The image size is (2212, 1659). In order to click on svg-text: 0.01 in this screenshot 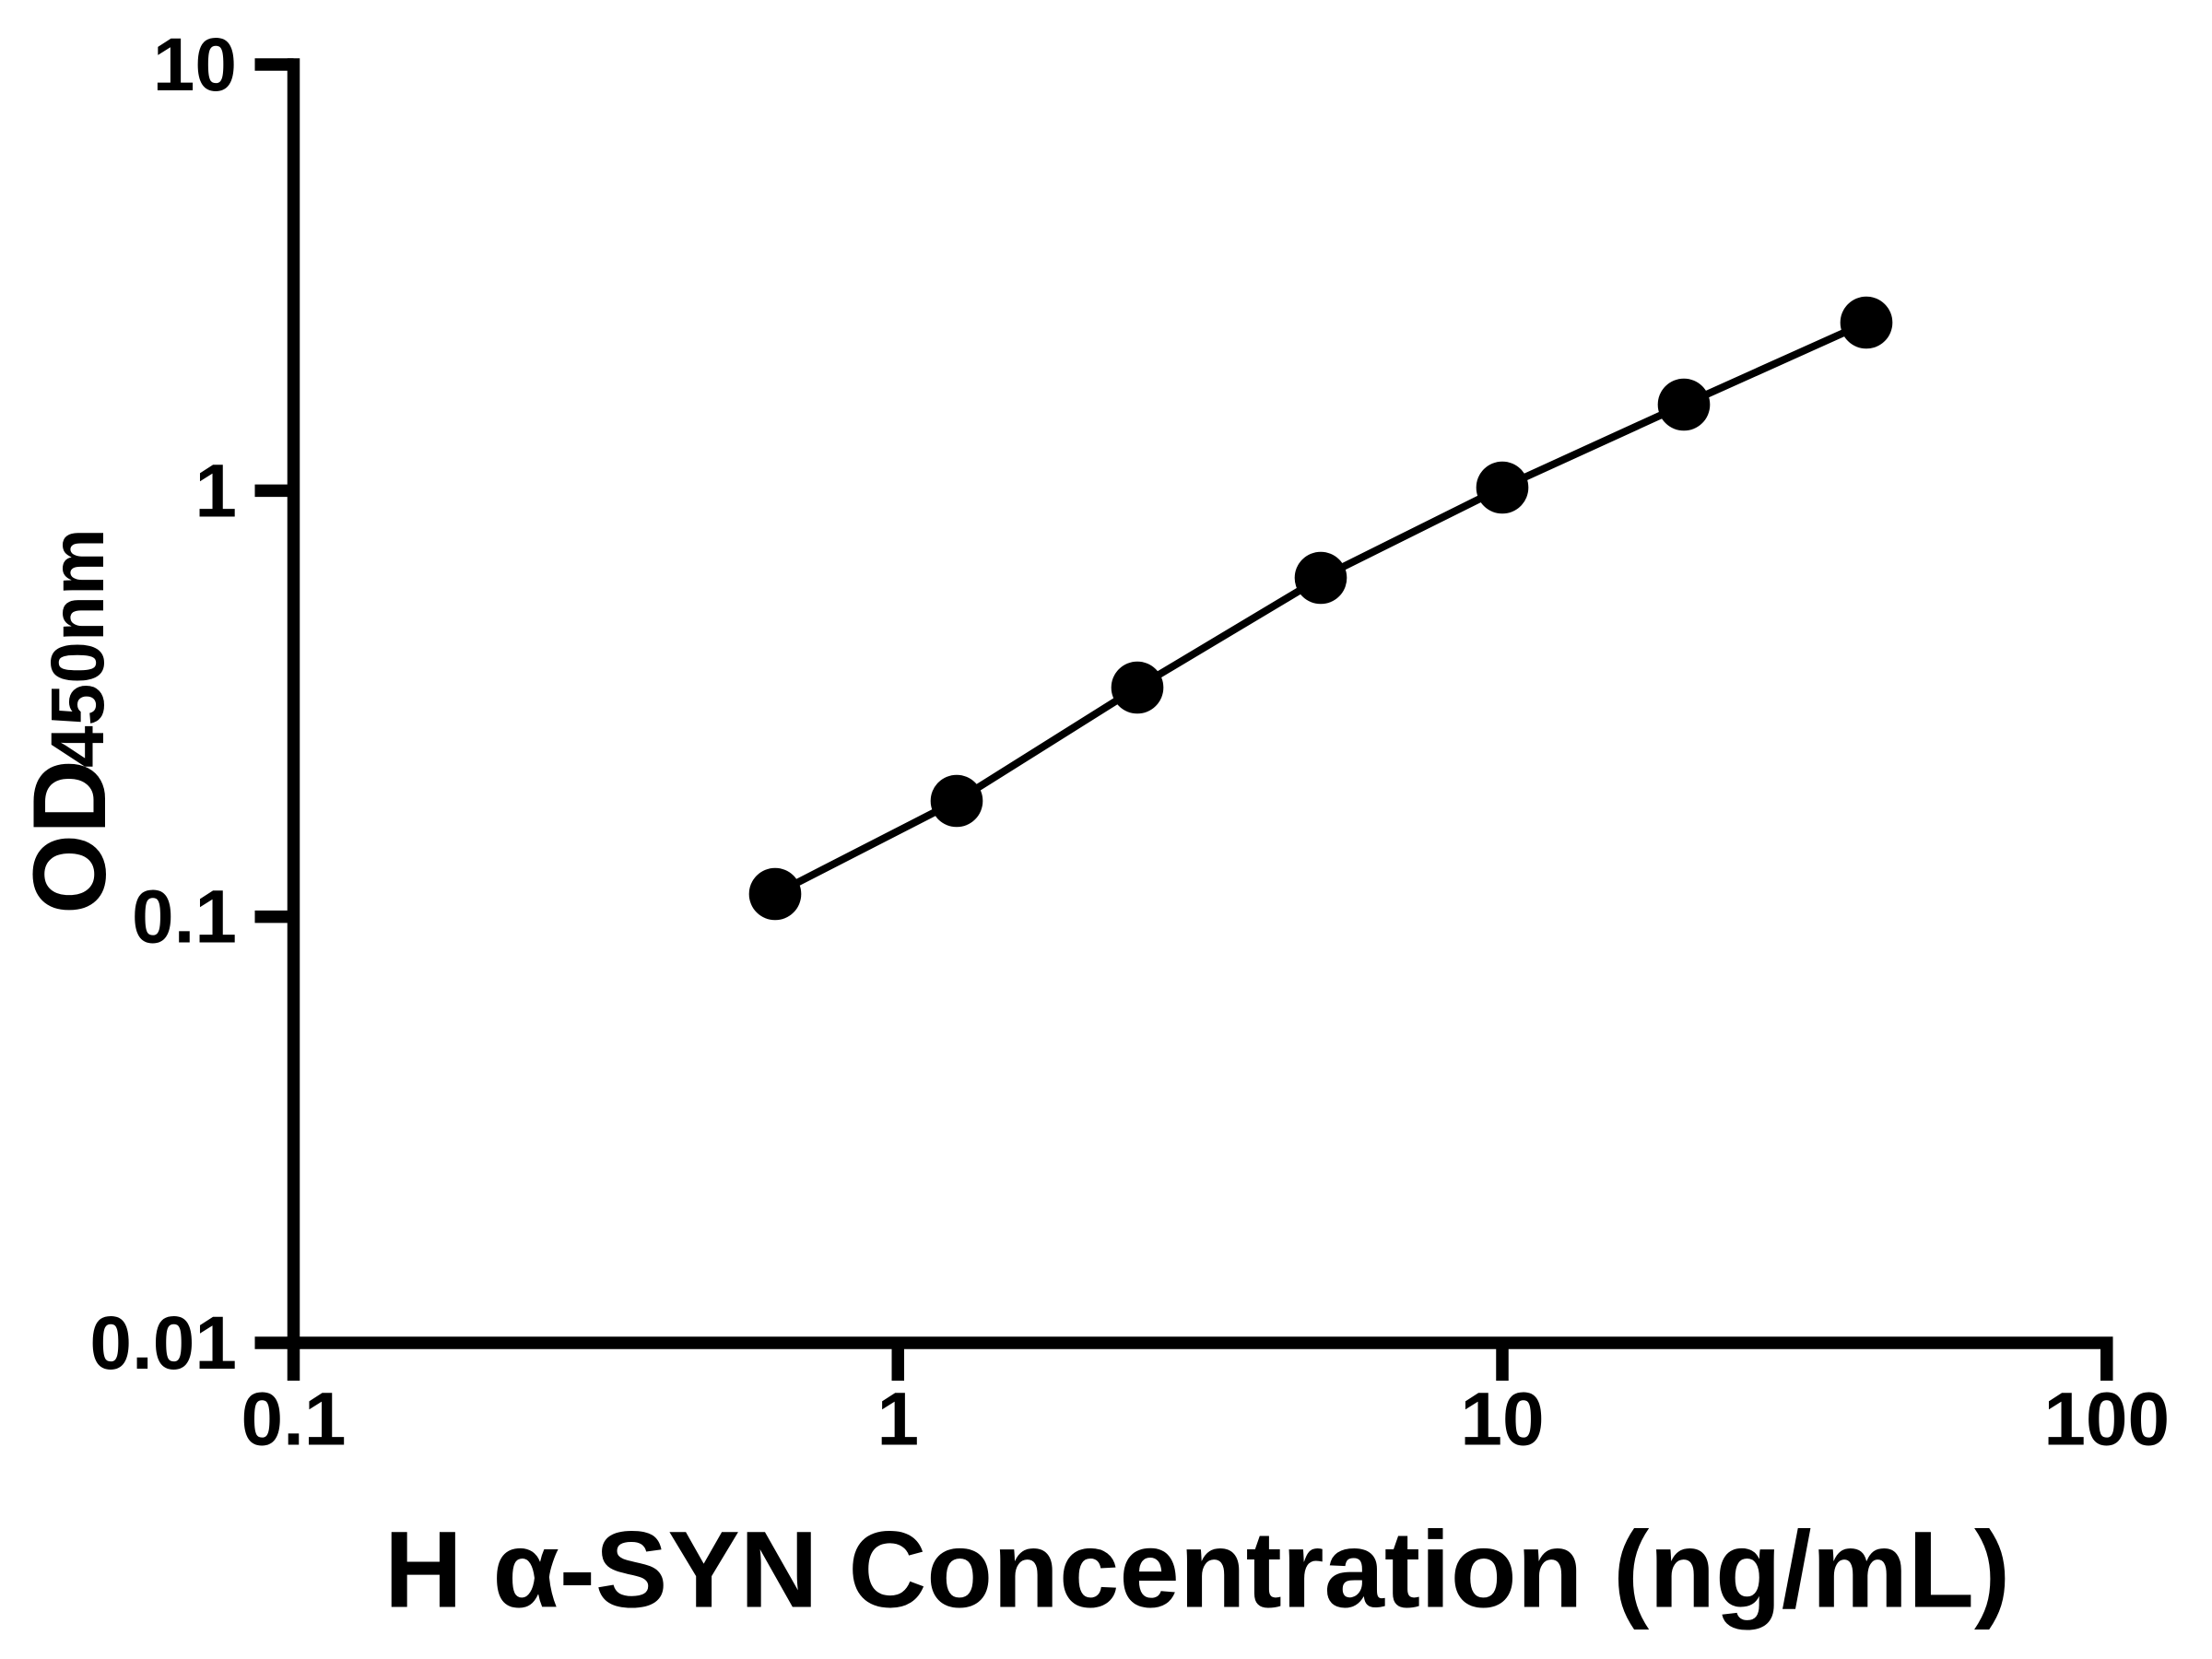, I will do `click(163, 1343)`.